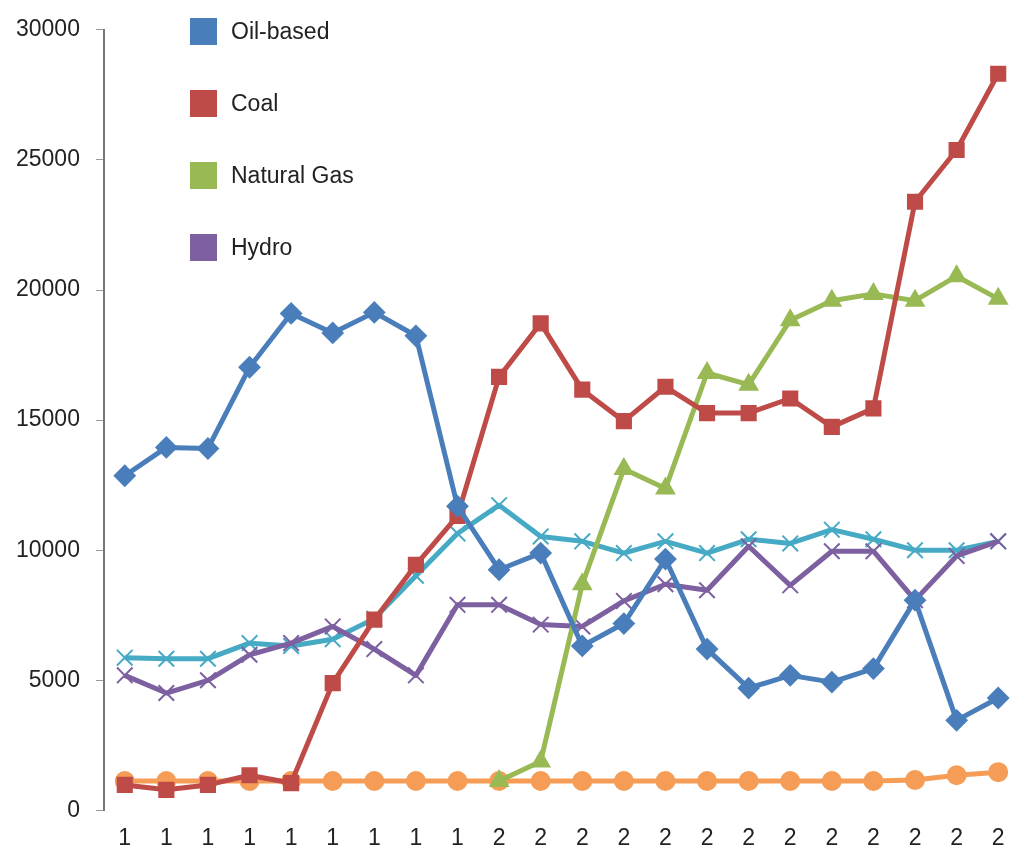 The width and height of the screenshot is (1033, 866). I want to click on y-tick-label: 10000, so click(47, 548).